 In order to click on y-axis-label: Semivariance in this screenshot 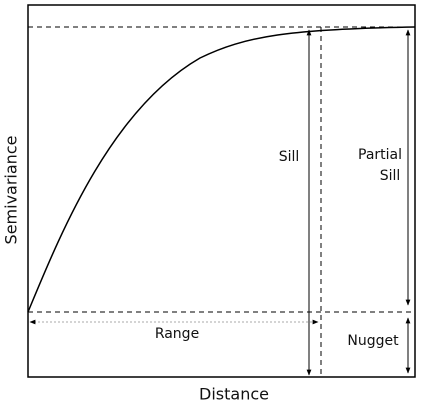, I will do `click(11, 190)`.